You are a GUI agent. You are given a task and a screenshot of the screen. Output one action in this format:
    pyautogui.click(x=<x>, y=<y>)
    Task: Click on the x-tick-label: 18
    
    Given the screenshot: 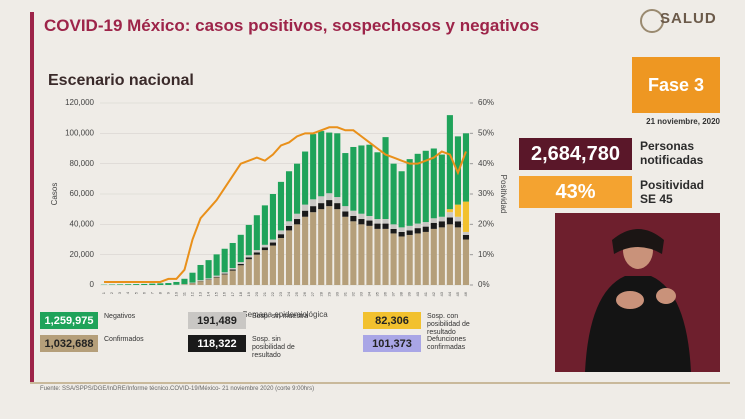 What is the action you would take?
    pyautogui.click(x=240, y=293)
    